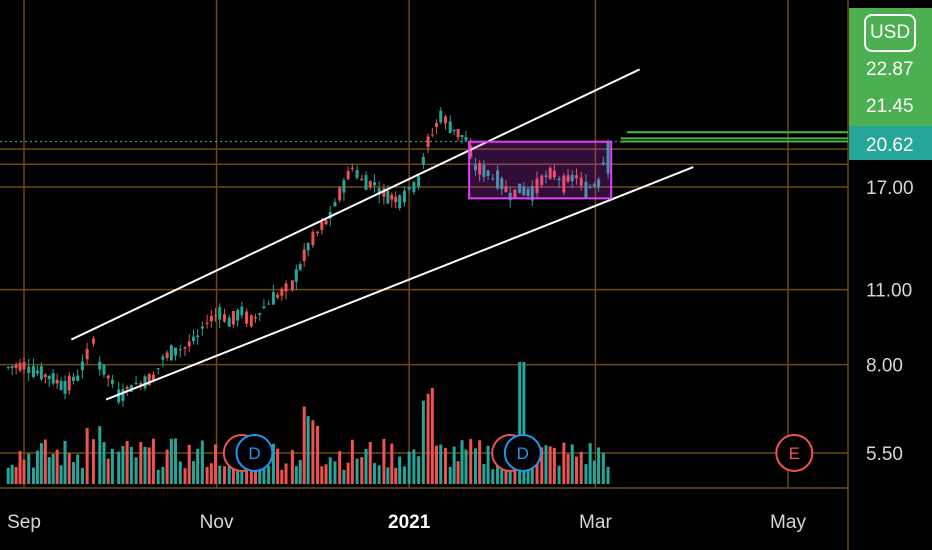 The height and width of the screenshot is (550, 932). I want to click on consolidation-box, so click(540, 170).